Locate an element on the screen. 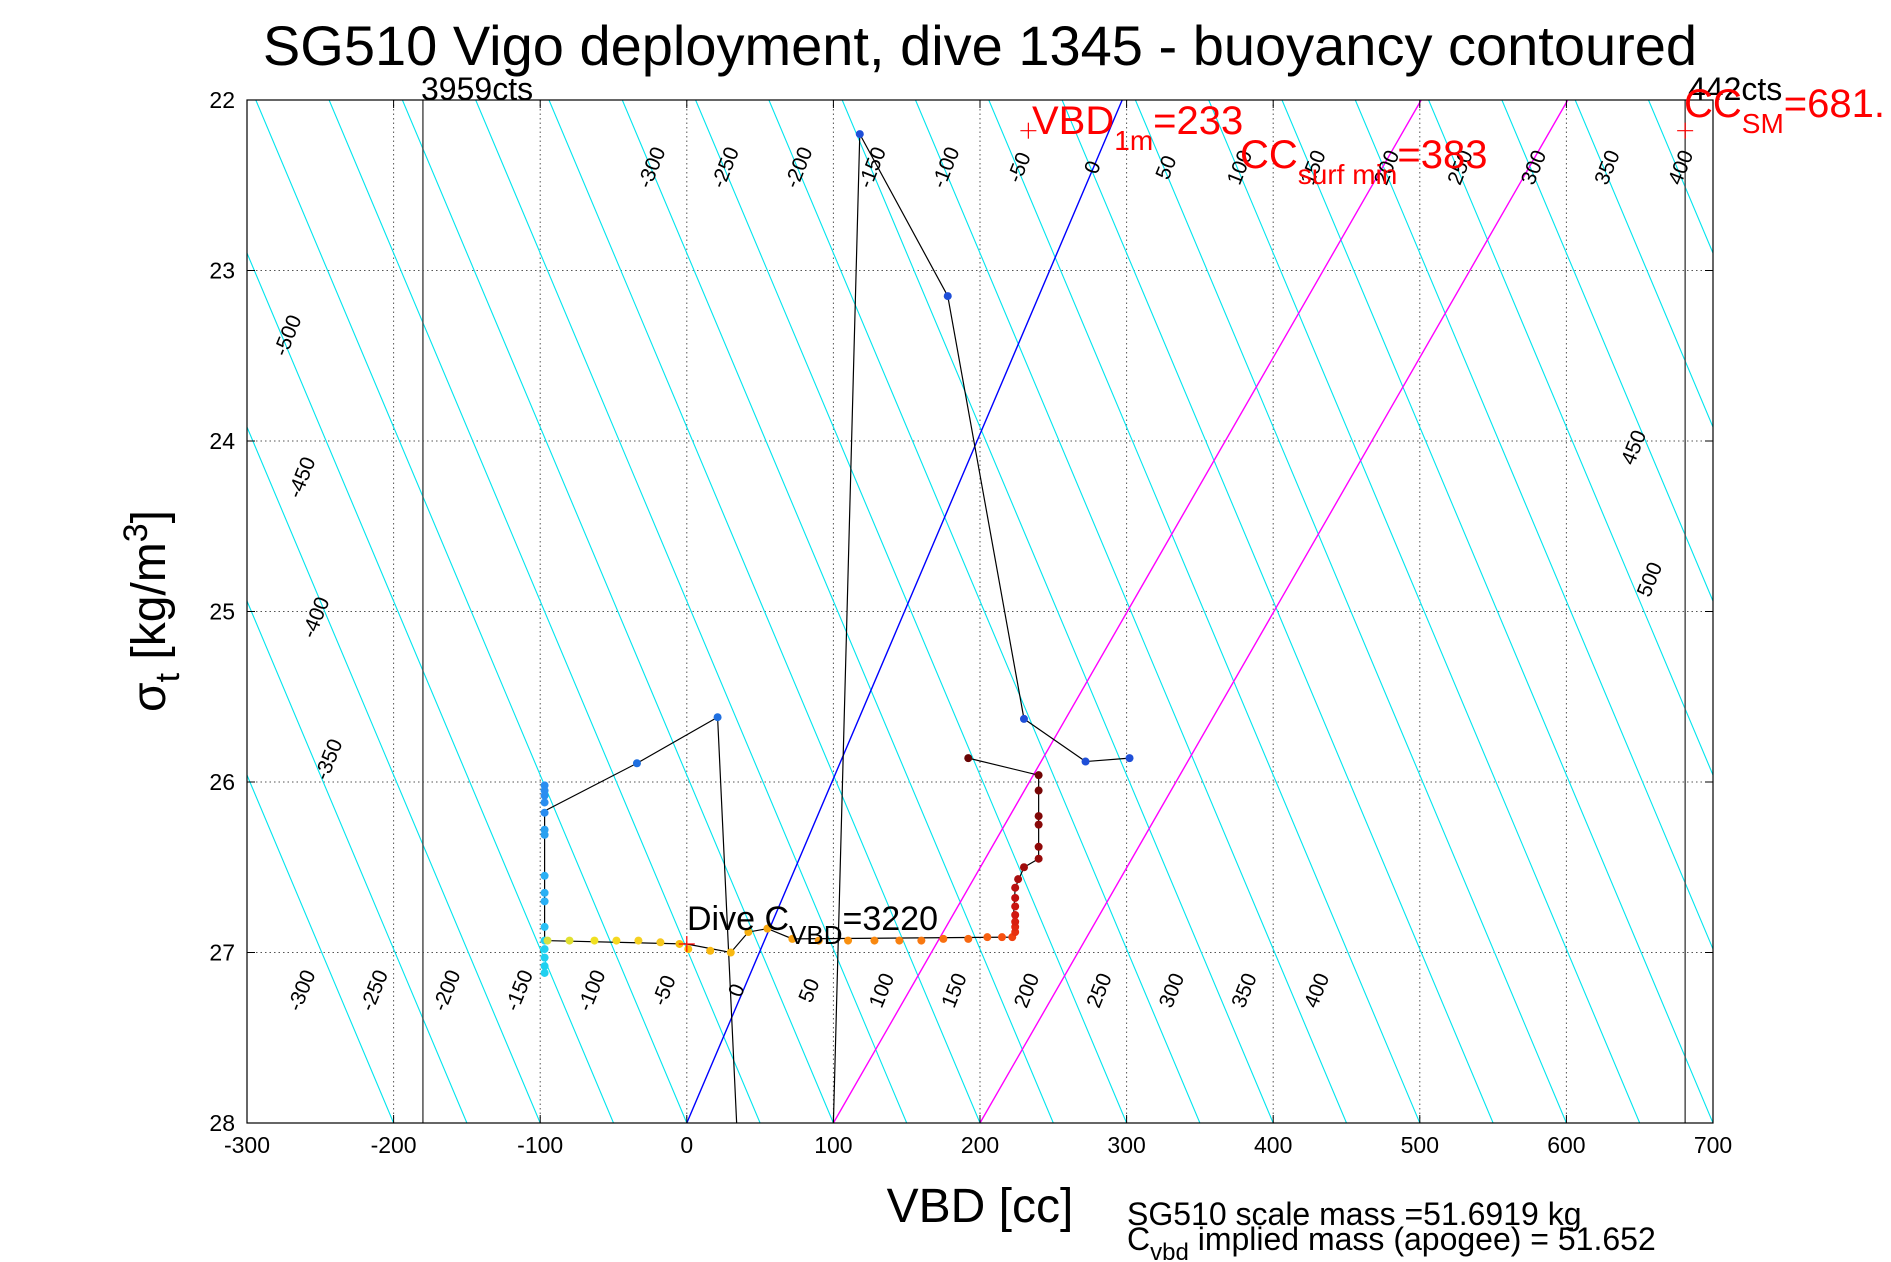  contour-label: 300 is located at coordinates (1534, 167).